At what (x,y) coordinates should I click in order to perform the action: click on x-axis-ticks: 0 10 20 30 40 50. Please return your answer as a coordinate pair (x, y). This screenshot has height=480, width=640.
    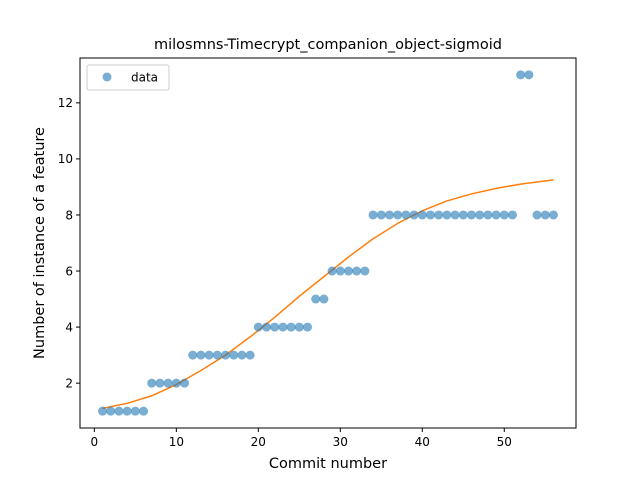
    Looking at the image, I should click on (301, 438).